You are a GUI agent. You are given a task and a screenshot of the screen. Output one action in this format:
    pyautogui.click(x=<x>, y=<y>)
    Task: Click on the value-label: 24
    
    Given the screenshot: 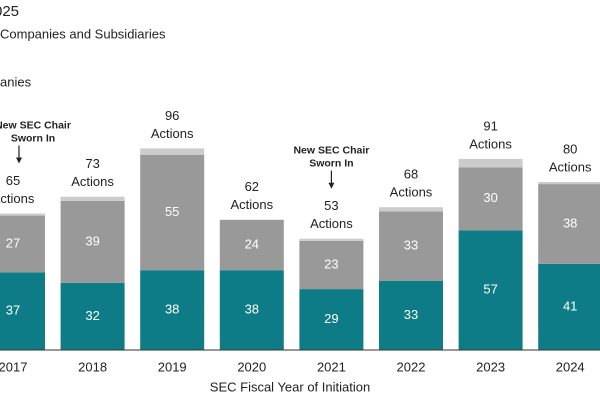 What is the action you would take?
    pyautogui.click(x=252, y=243)
    